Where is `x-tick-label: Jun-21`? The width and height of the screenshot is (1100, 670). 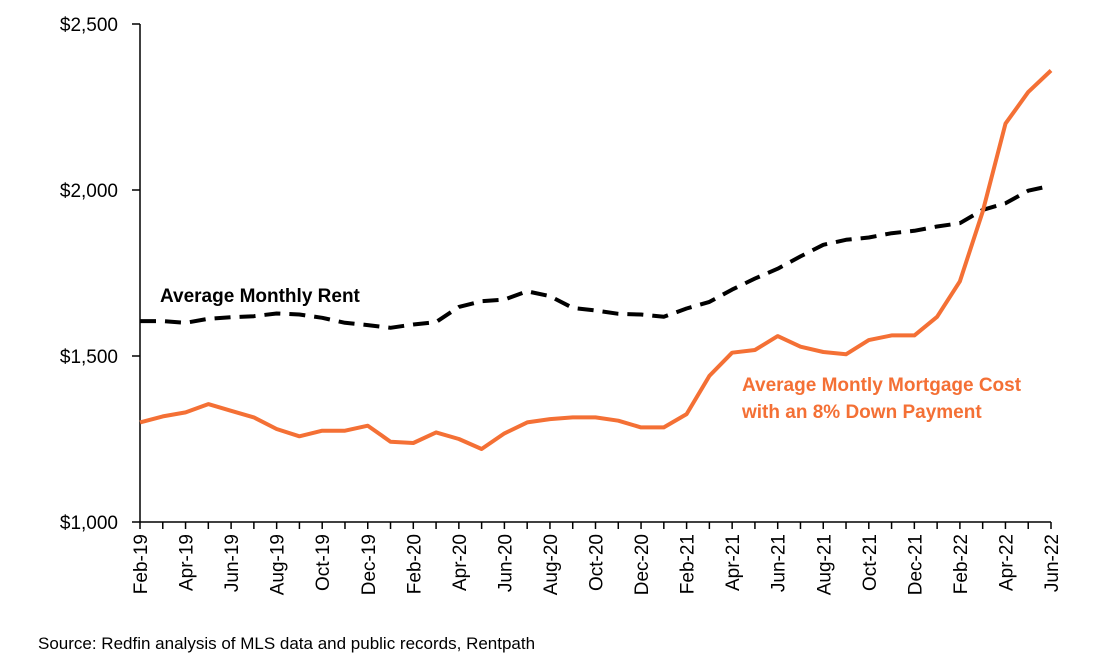 x-tick-label: Jun-21 is located at coordinates (779, 563).